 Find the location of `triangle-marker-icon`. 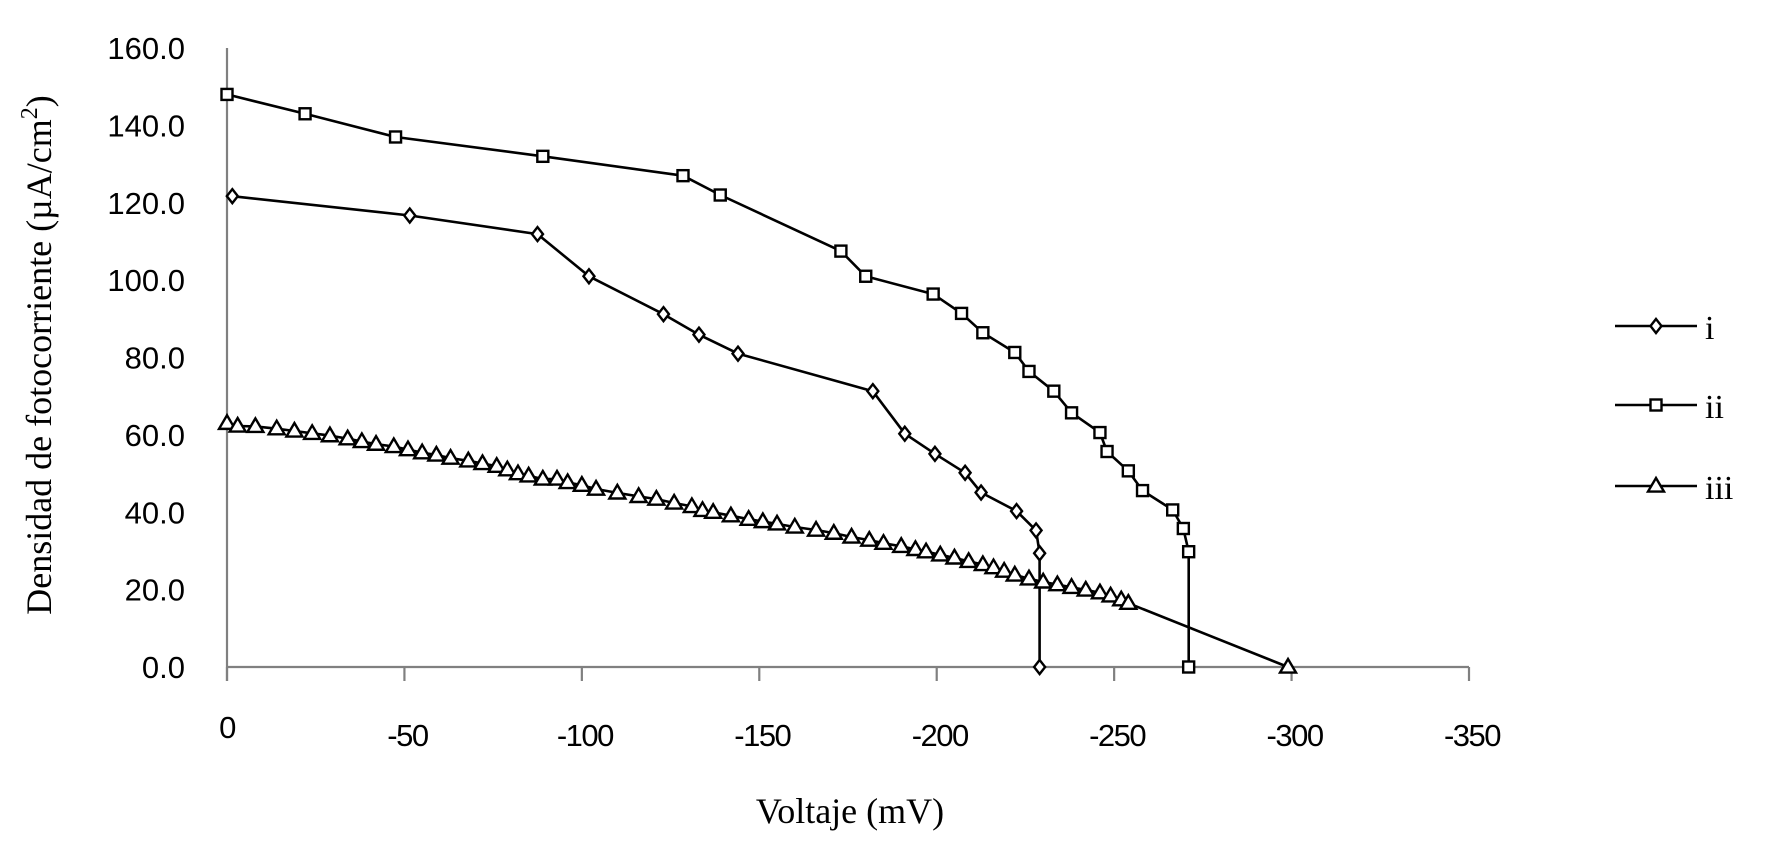

triangle-marker-icon is located at coordinates (1656, 484).